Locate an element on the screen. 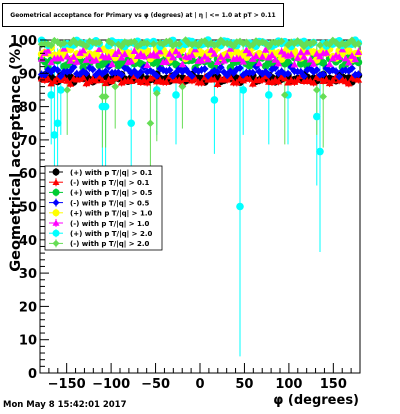  y-tick-label: 40 is located at coordinates (28, 241).